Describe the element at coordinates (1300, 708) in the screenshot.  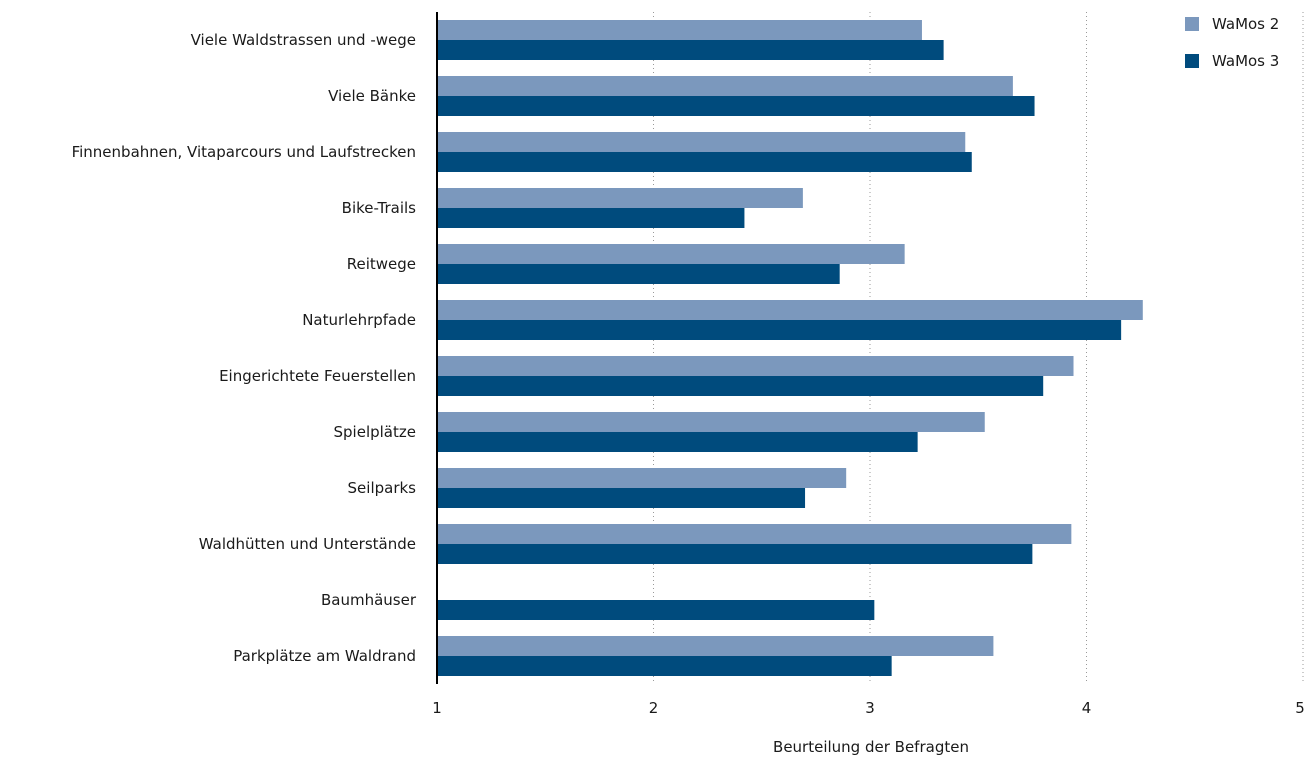
I see `x-tick-label: 5` at that location.